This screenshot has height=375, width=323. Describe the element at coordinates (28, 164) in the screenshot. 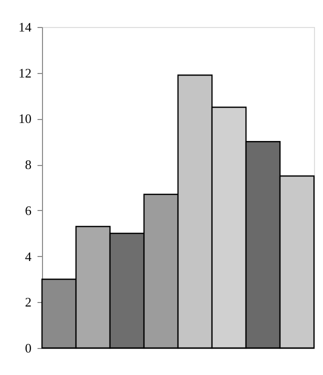

I see `y-tick-label: 8` at that location.